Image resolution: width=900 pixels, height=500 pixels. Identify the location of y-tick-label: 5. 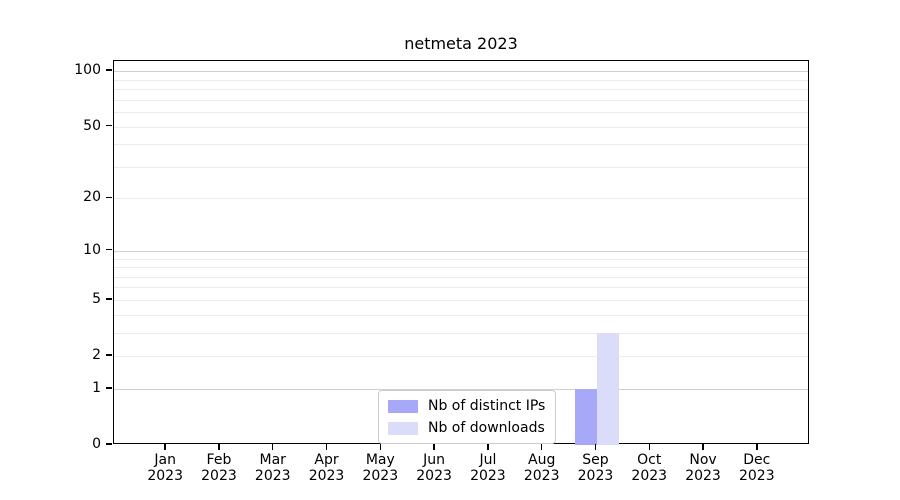
(96, 298).